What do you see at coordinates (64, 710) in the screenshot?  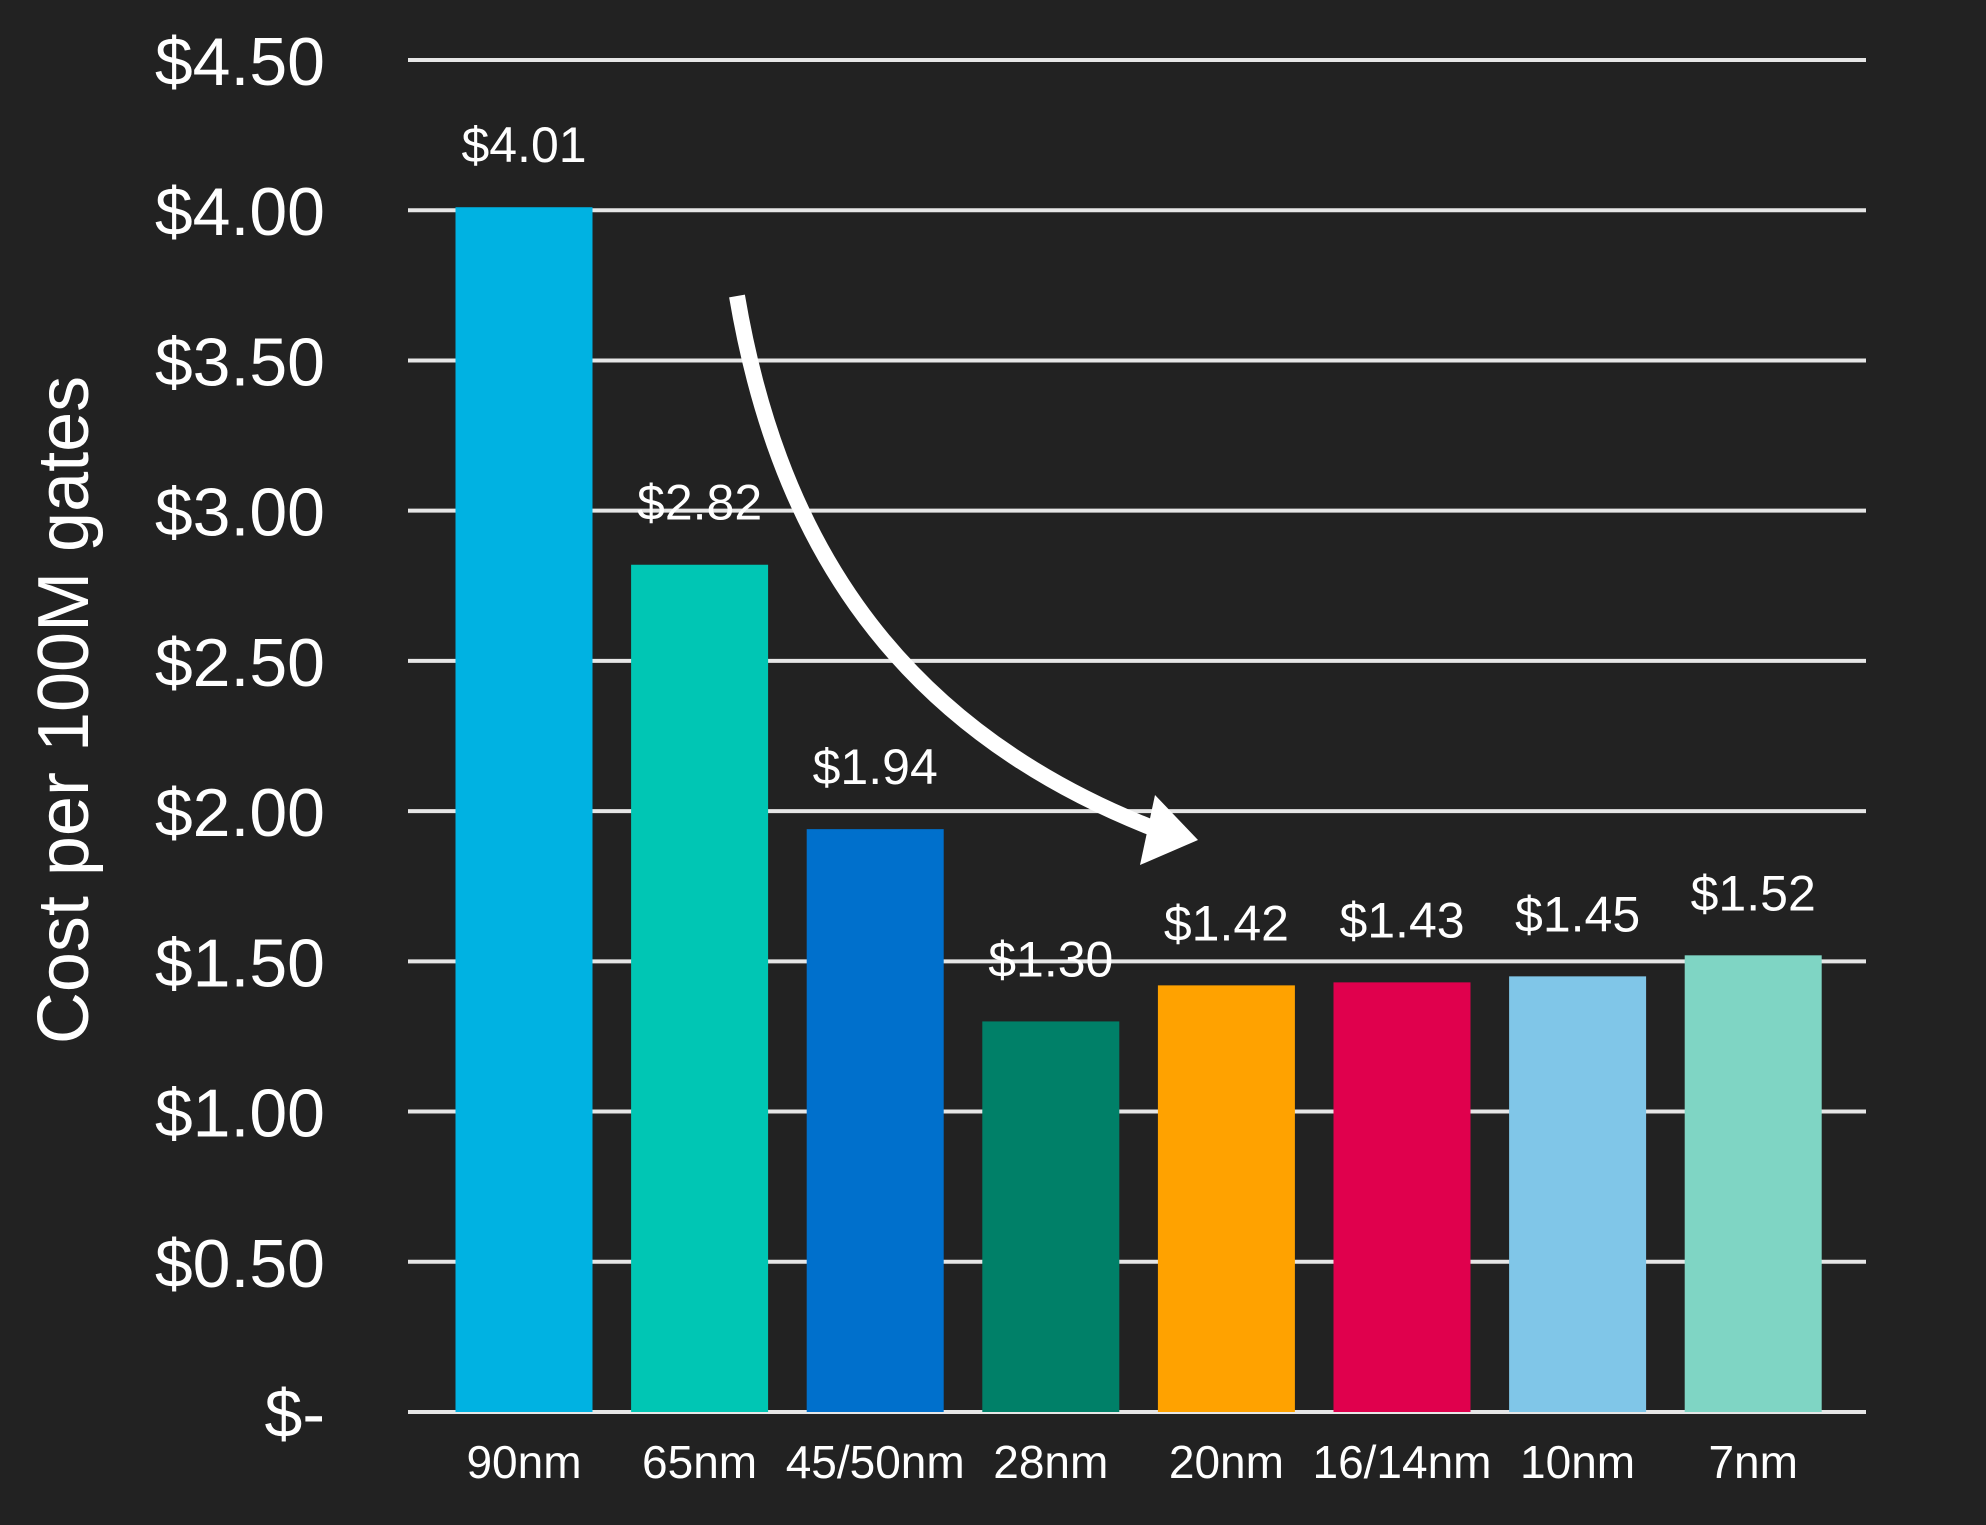 I see `y-axis-label: Cost per 100M gates` at bounding box center [64, 710].